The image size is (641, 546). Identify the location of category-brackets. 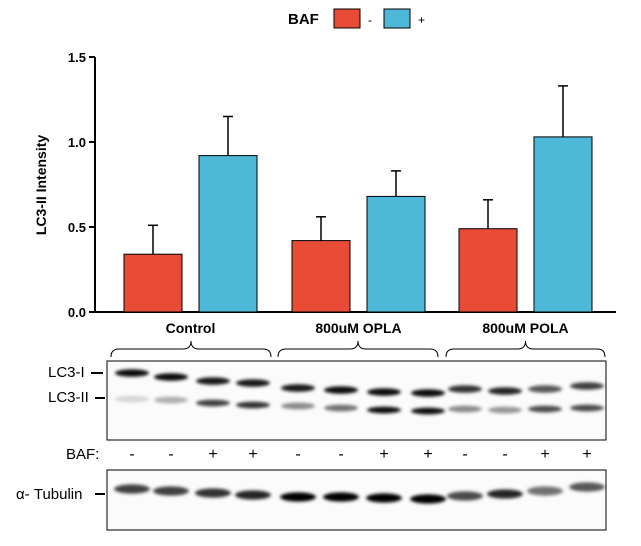
(358, 349).